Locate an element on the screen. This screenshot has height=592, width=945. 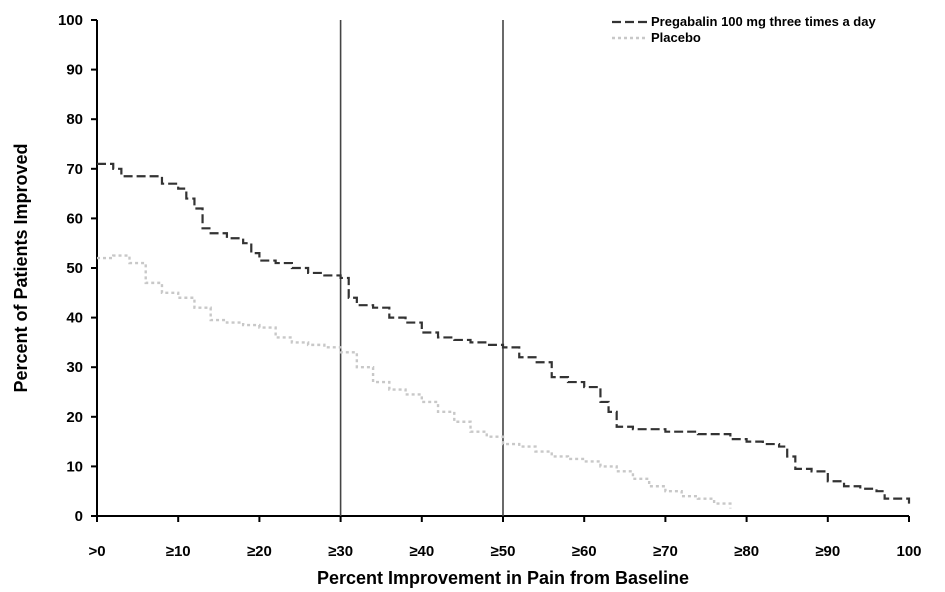
y-tick-label: 30 is located at coordinates (74, 367).